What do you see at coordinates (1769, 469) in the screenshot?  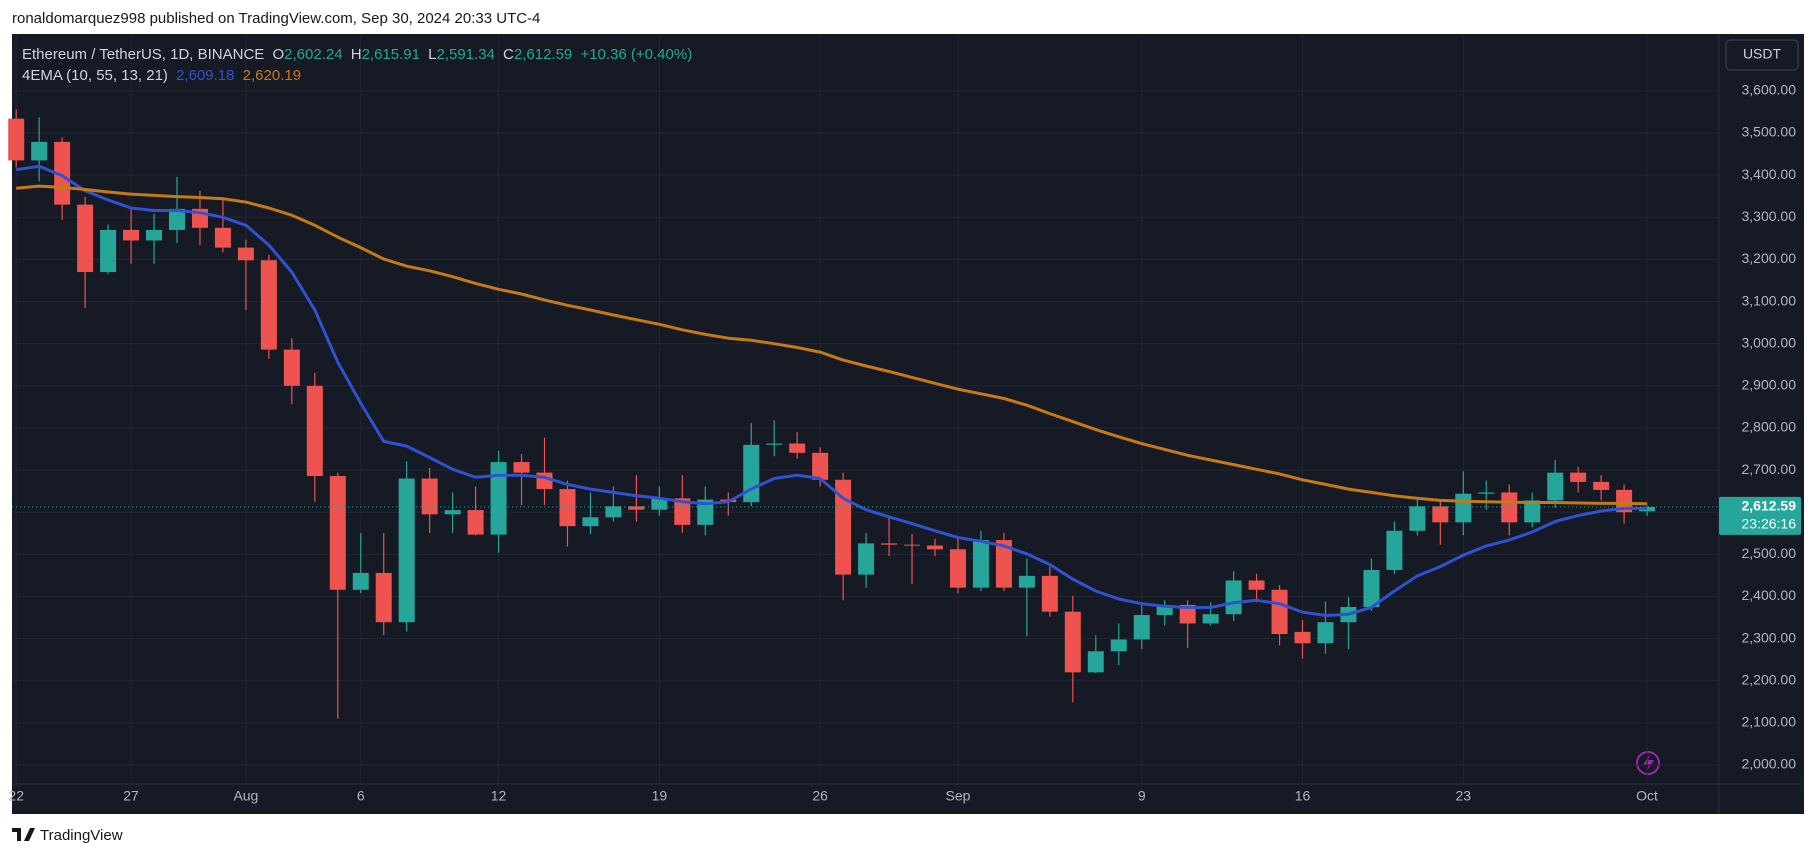 I see `y-tick-label: 2,700.00` at bounding box center [1769, 469].